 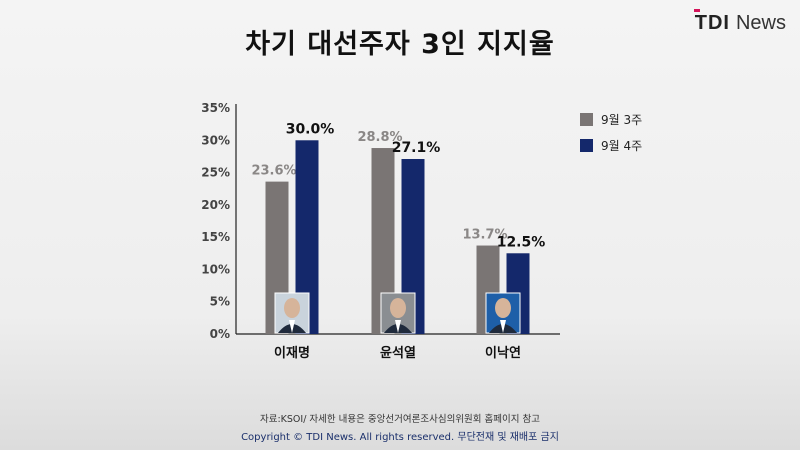 What do you see at coordinates (521, 242) in the screenshot?
I see `data-label: 12.5%` at bounding box center [521, 242].